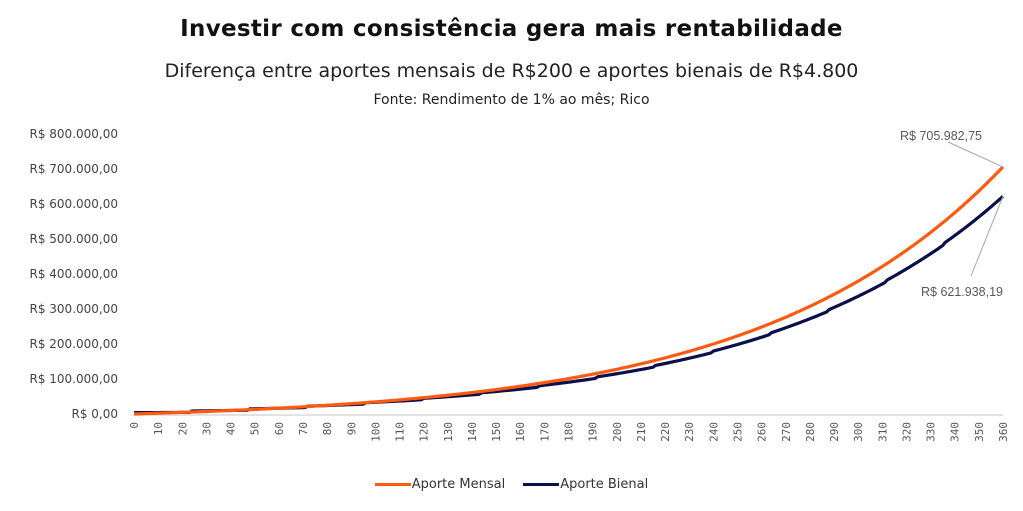  Describe the element at coordinates (255, 428) in the screenshot. I see `x-tick-label: 50` at that location.